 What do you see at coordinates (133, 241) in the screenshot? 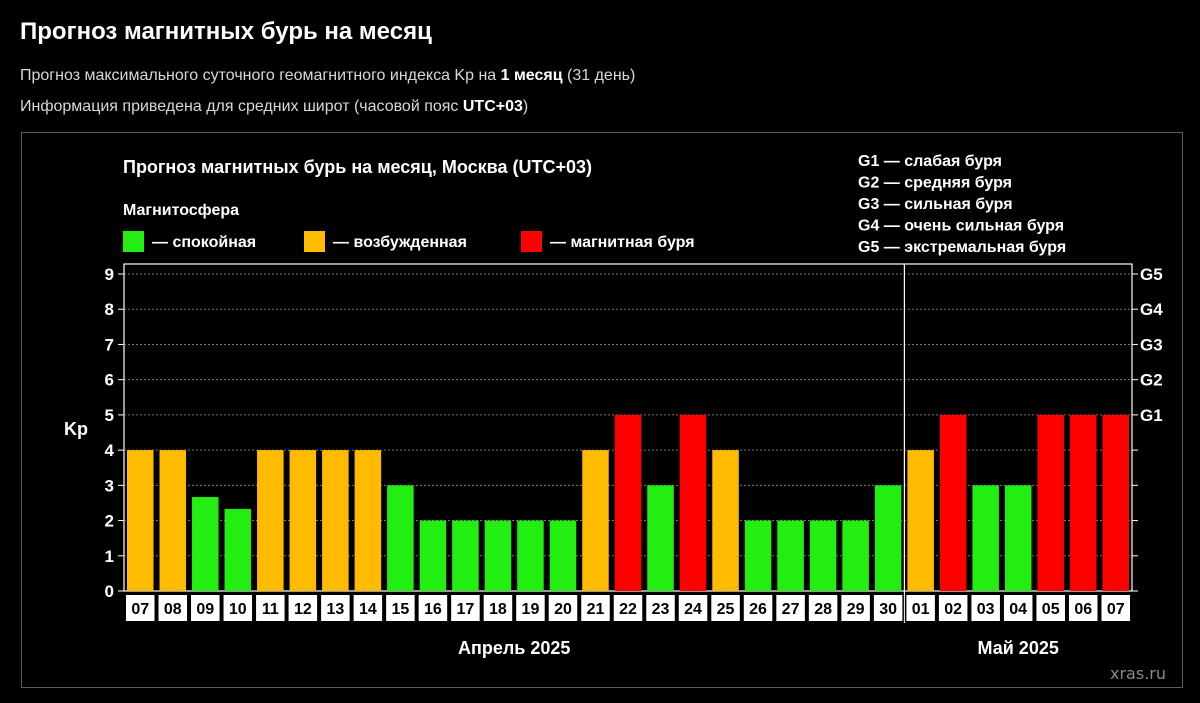
I see `legend-swatch-quiet` at bounding box center [133, 241].